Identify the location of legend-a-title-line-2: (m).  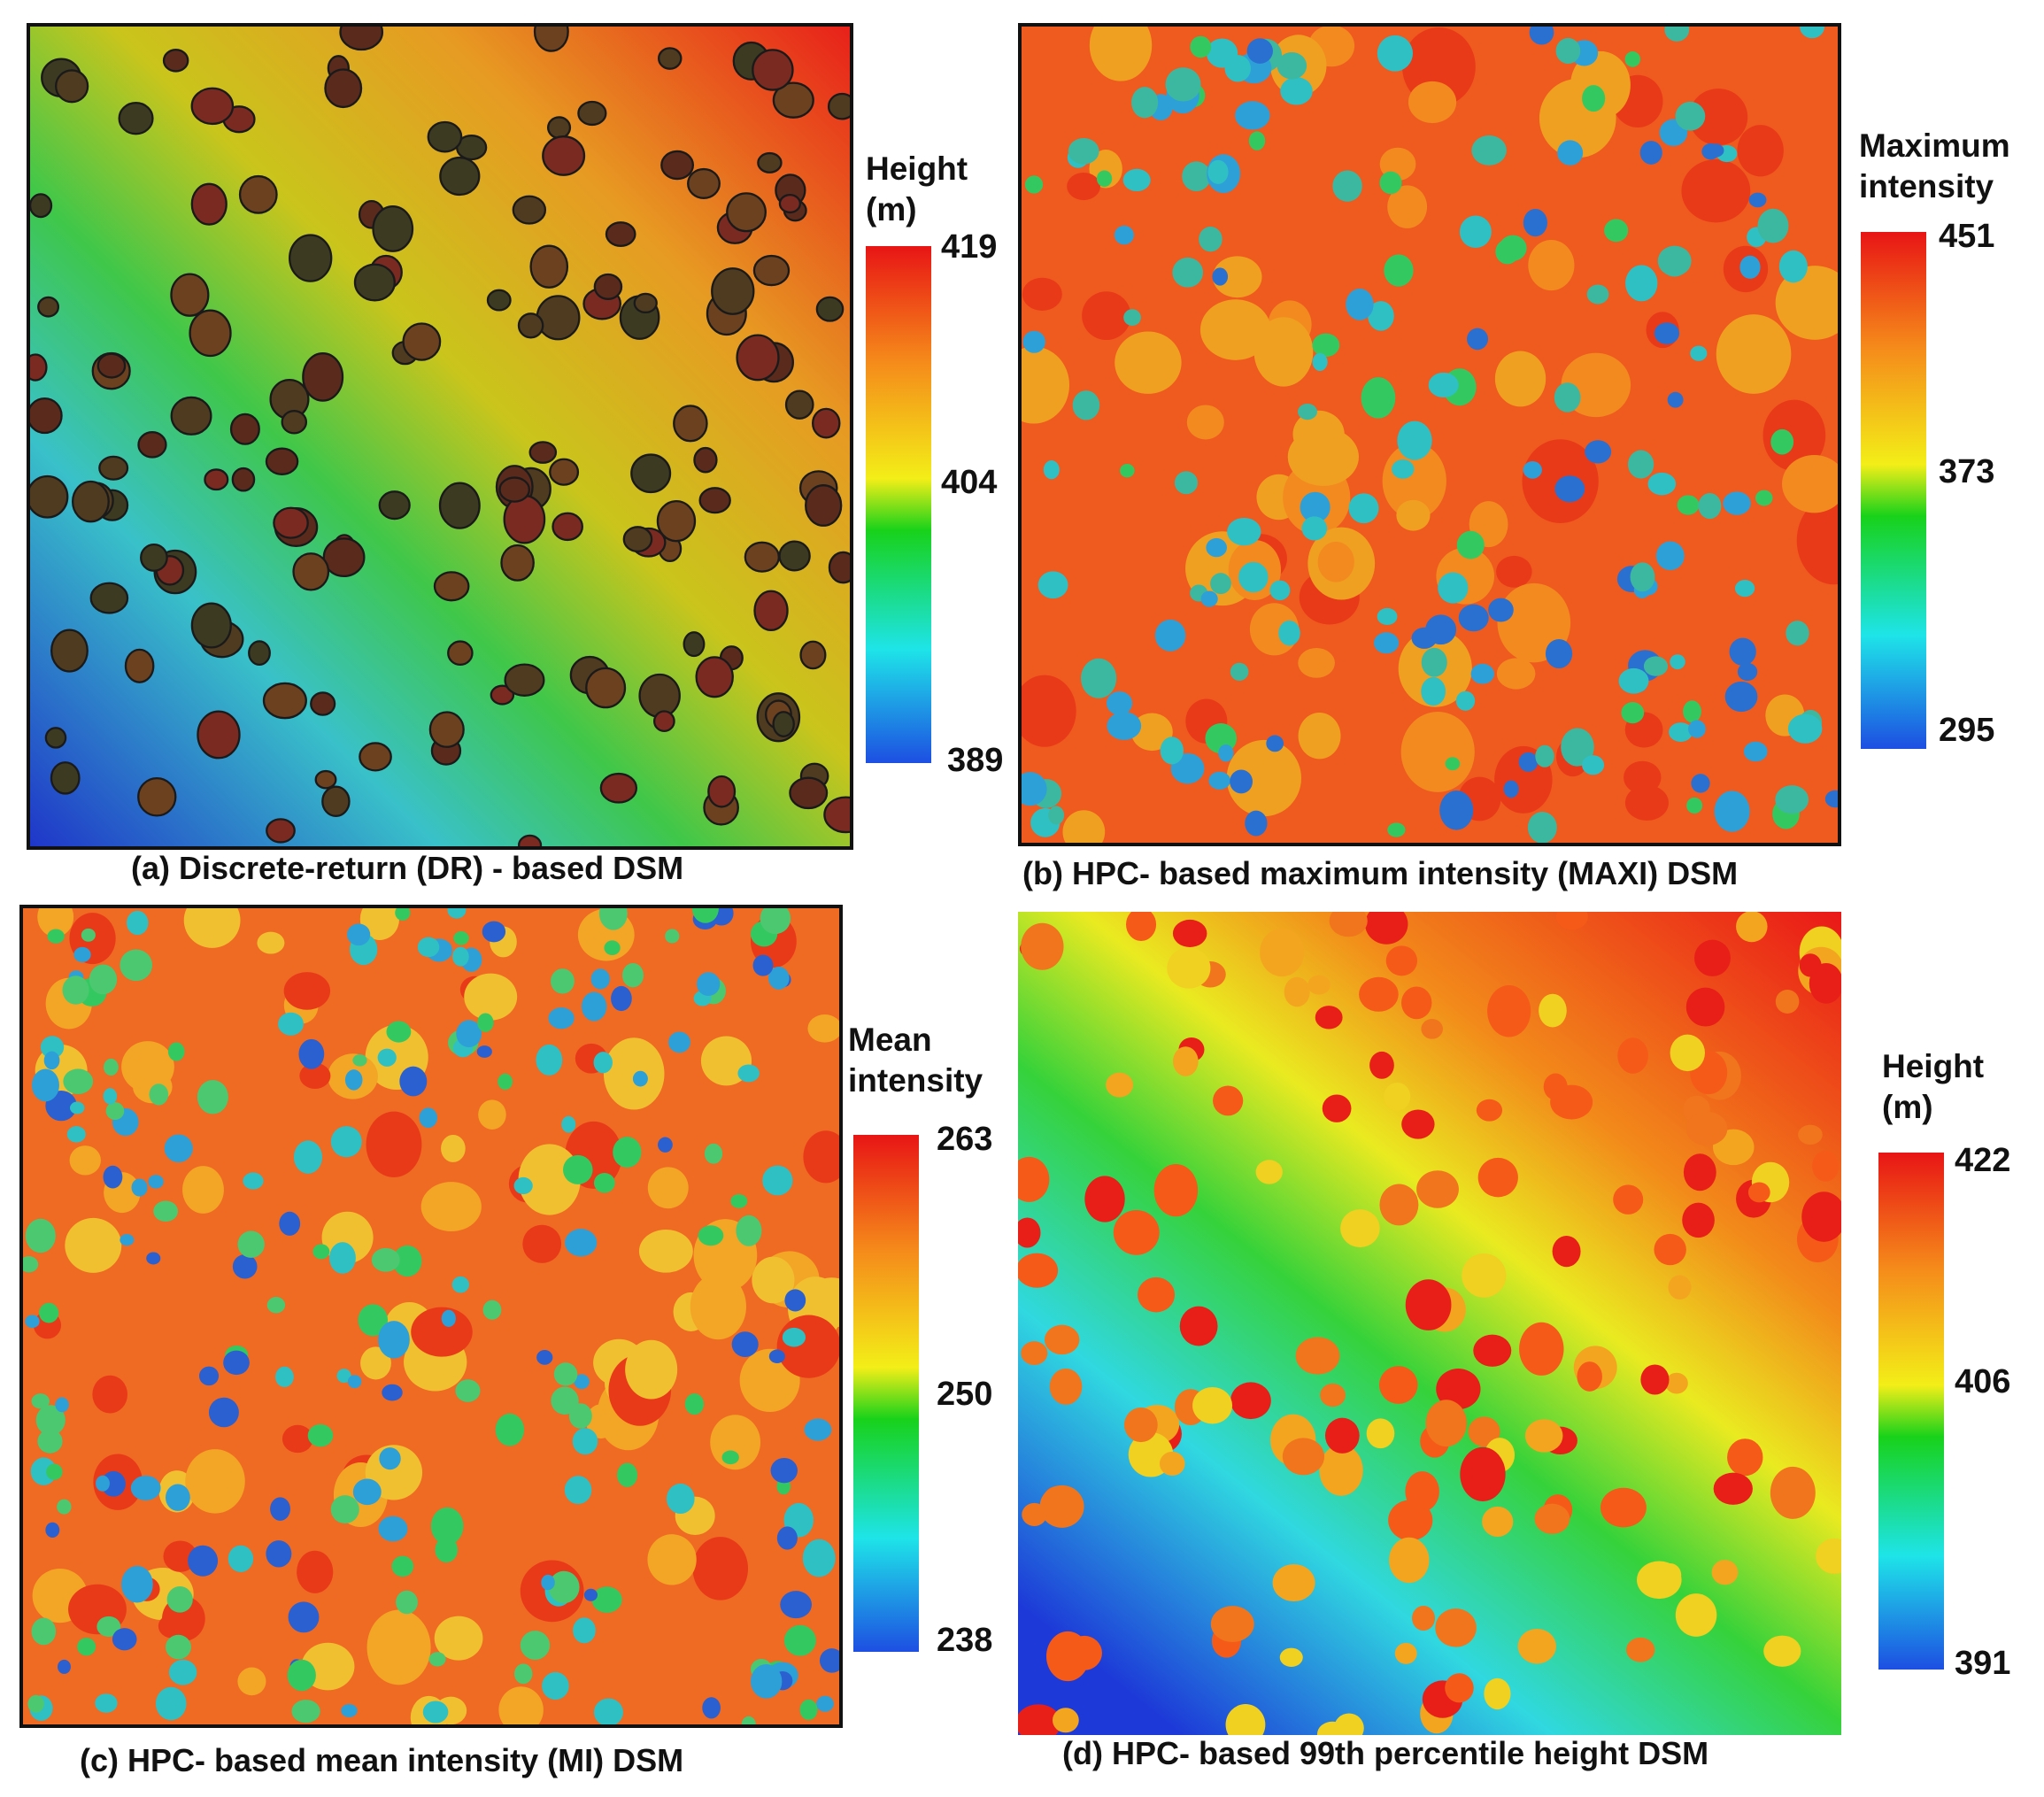
(891, 210).